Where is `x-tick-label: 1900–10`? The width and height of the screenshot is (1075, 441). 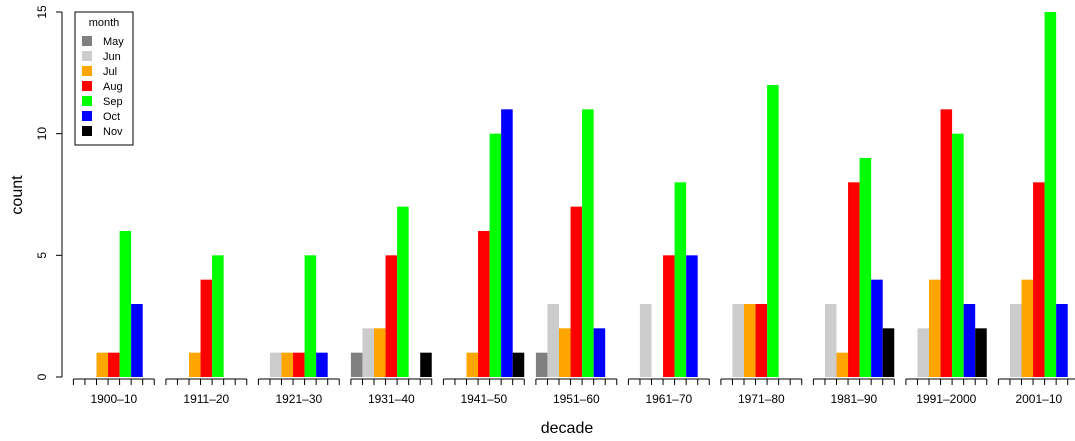 x-tick-label: 1900–10 is located at coordinates (113, 399).